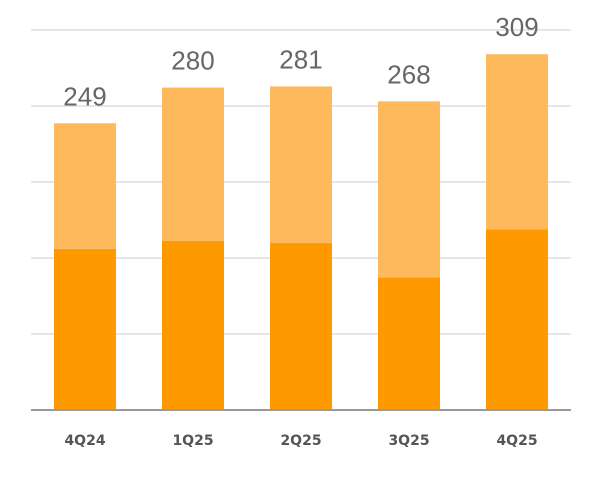  What do you see at coordinates (192, 61) in the screenshot?
I see `total-label: 280` at bounding box center [192, 61].